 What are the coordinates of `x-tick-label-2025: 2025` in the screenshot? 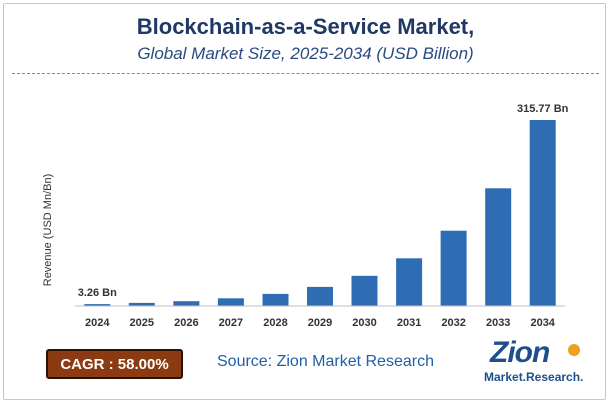 It's located at (142, 323).